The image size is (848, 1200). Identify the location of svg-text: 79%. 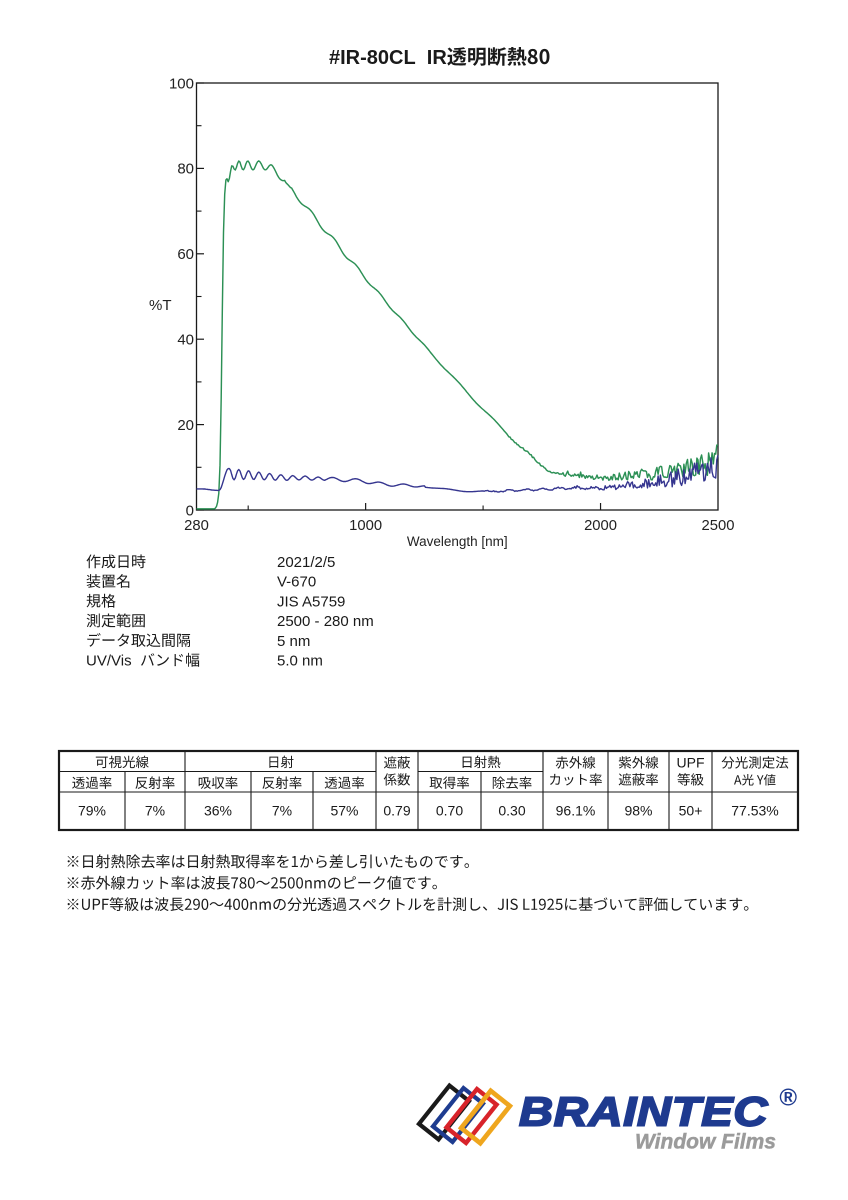
(92, 811).